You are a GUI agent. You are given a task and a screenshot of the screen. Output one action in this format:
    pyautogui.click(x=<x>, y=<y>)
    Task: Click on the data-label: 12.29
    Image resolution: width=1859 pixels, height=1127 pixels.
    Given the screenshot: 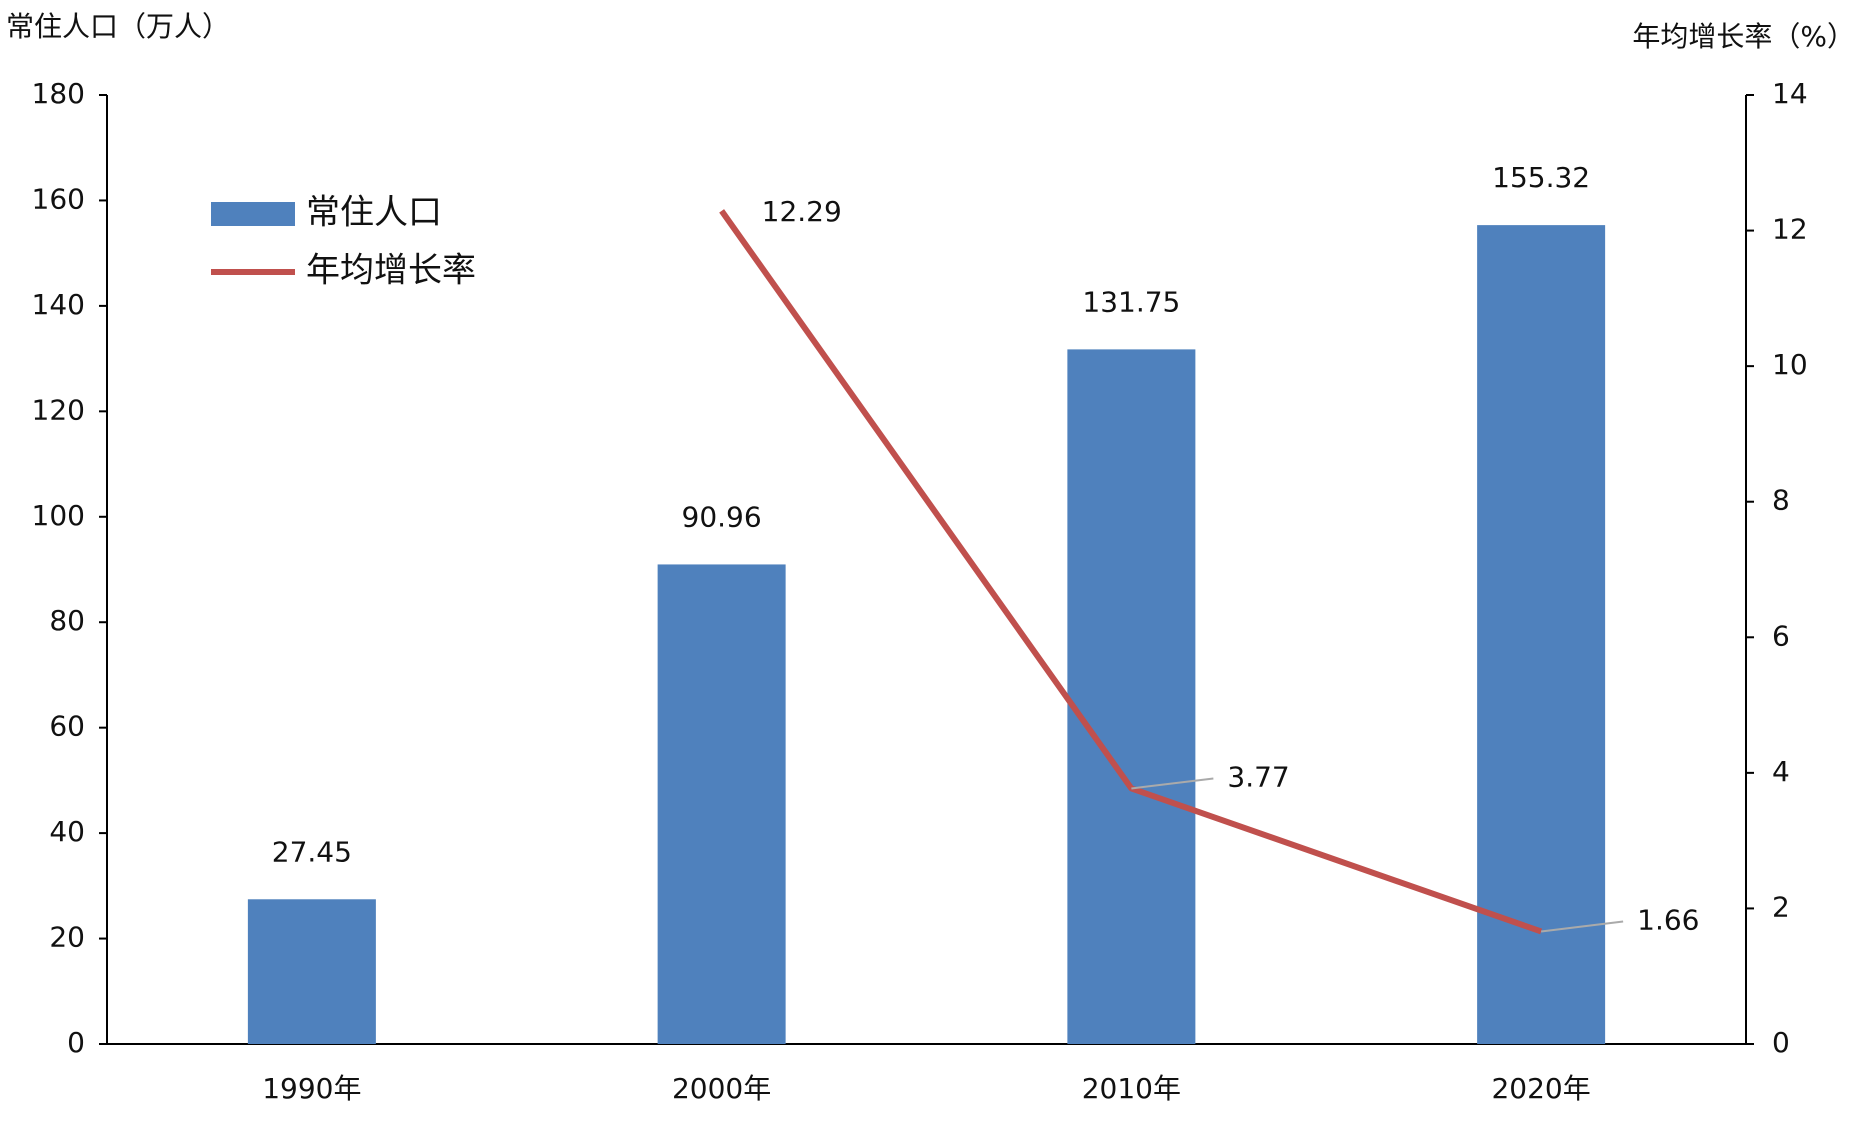 What is the action you would take?
    pyautogui.click(x=802, y=211)
    